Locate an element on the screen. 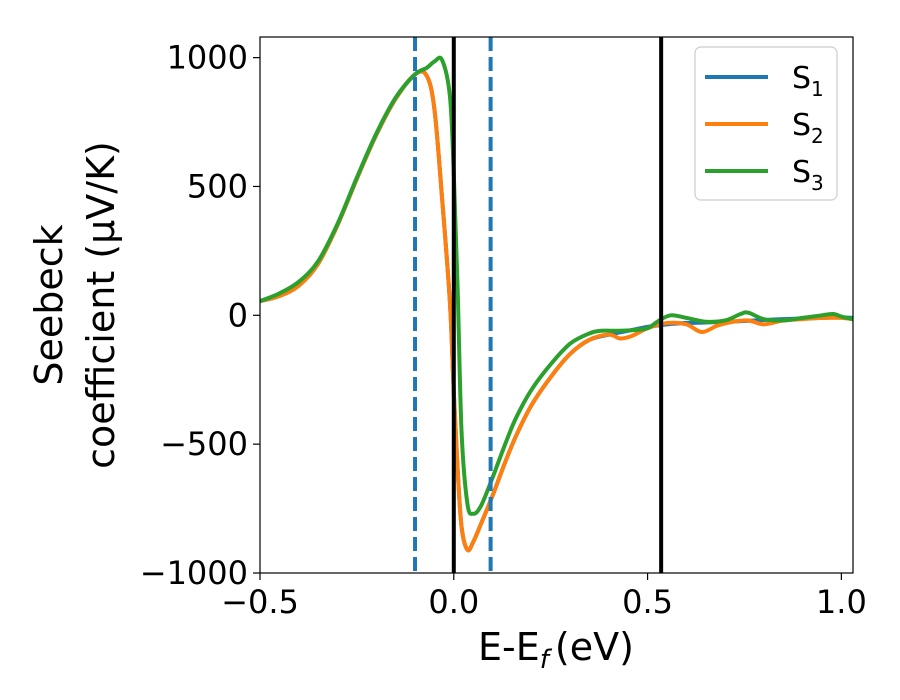  x-axis-label-unit: (eV) is located at coordinates (594, 647).